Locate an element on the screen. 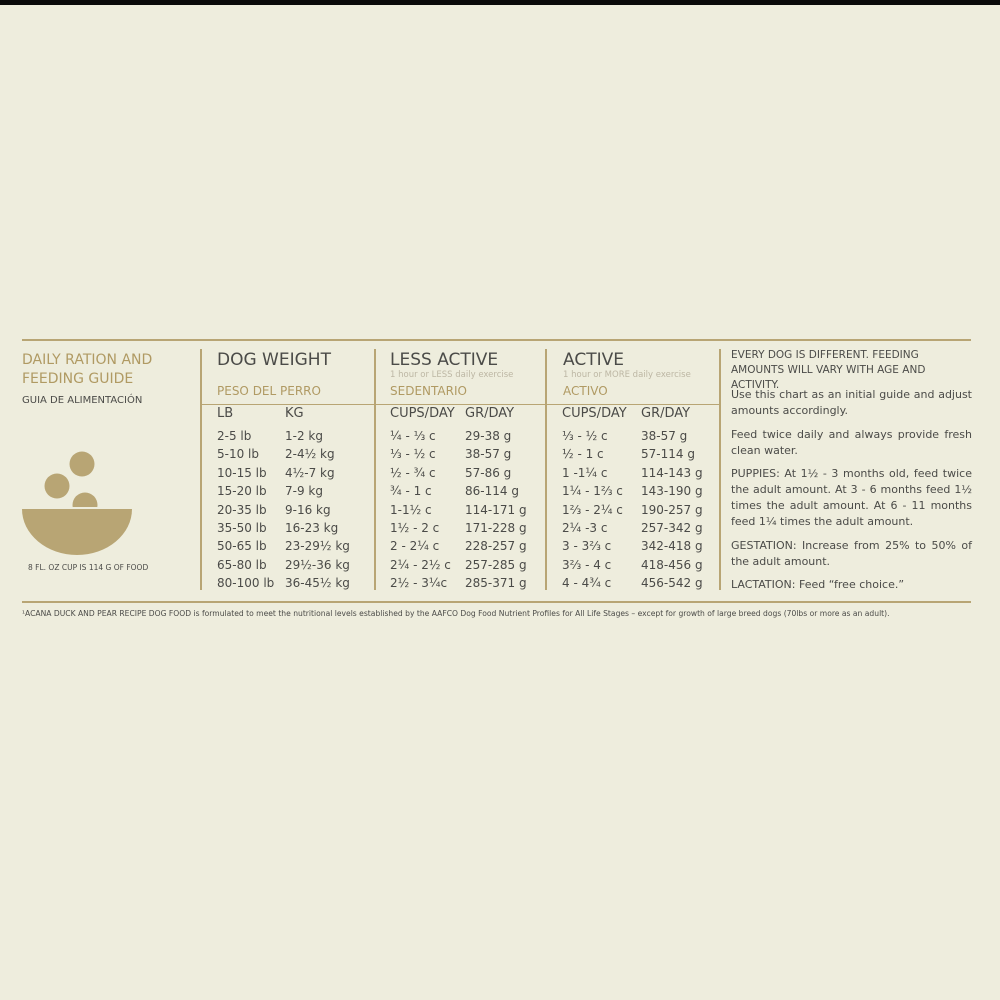 The width and height of the screenshot is (1000, 1000). table-cell: 1-1½ c is located at coordinates (411, 509).